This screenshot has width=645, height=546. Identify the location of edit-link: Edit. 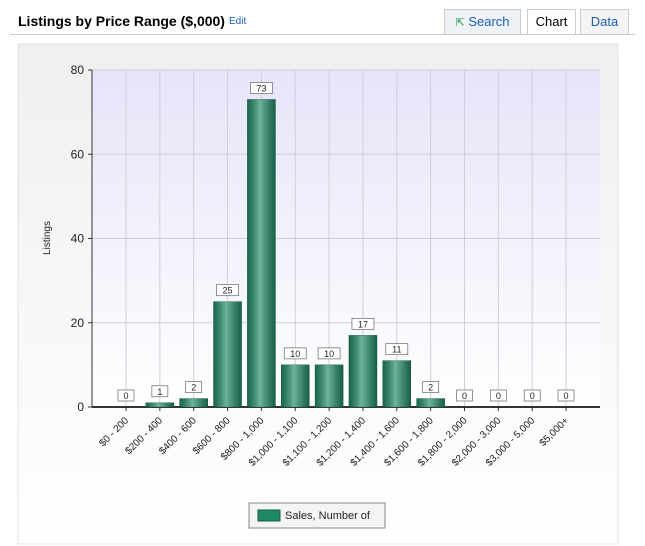
(238, 21).